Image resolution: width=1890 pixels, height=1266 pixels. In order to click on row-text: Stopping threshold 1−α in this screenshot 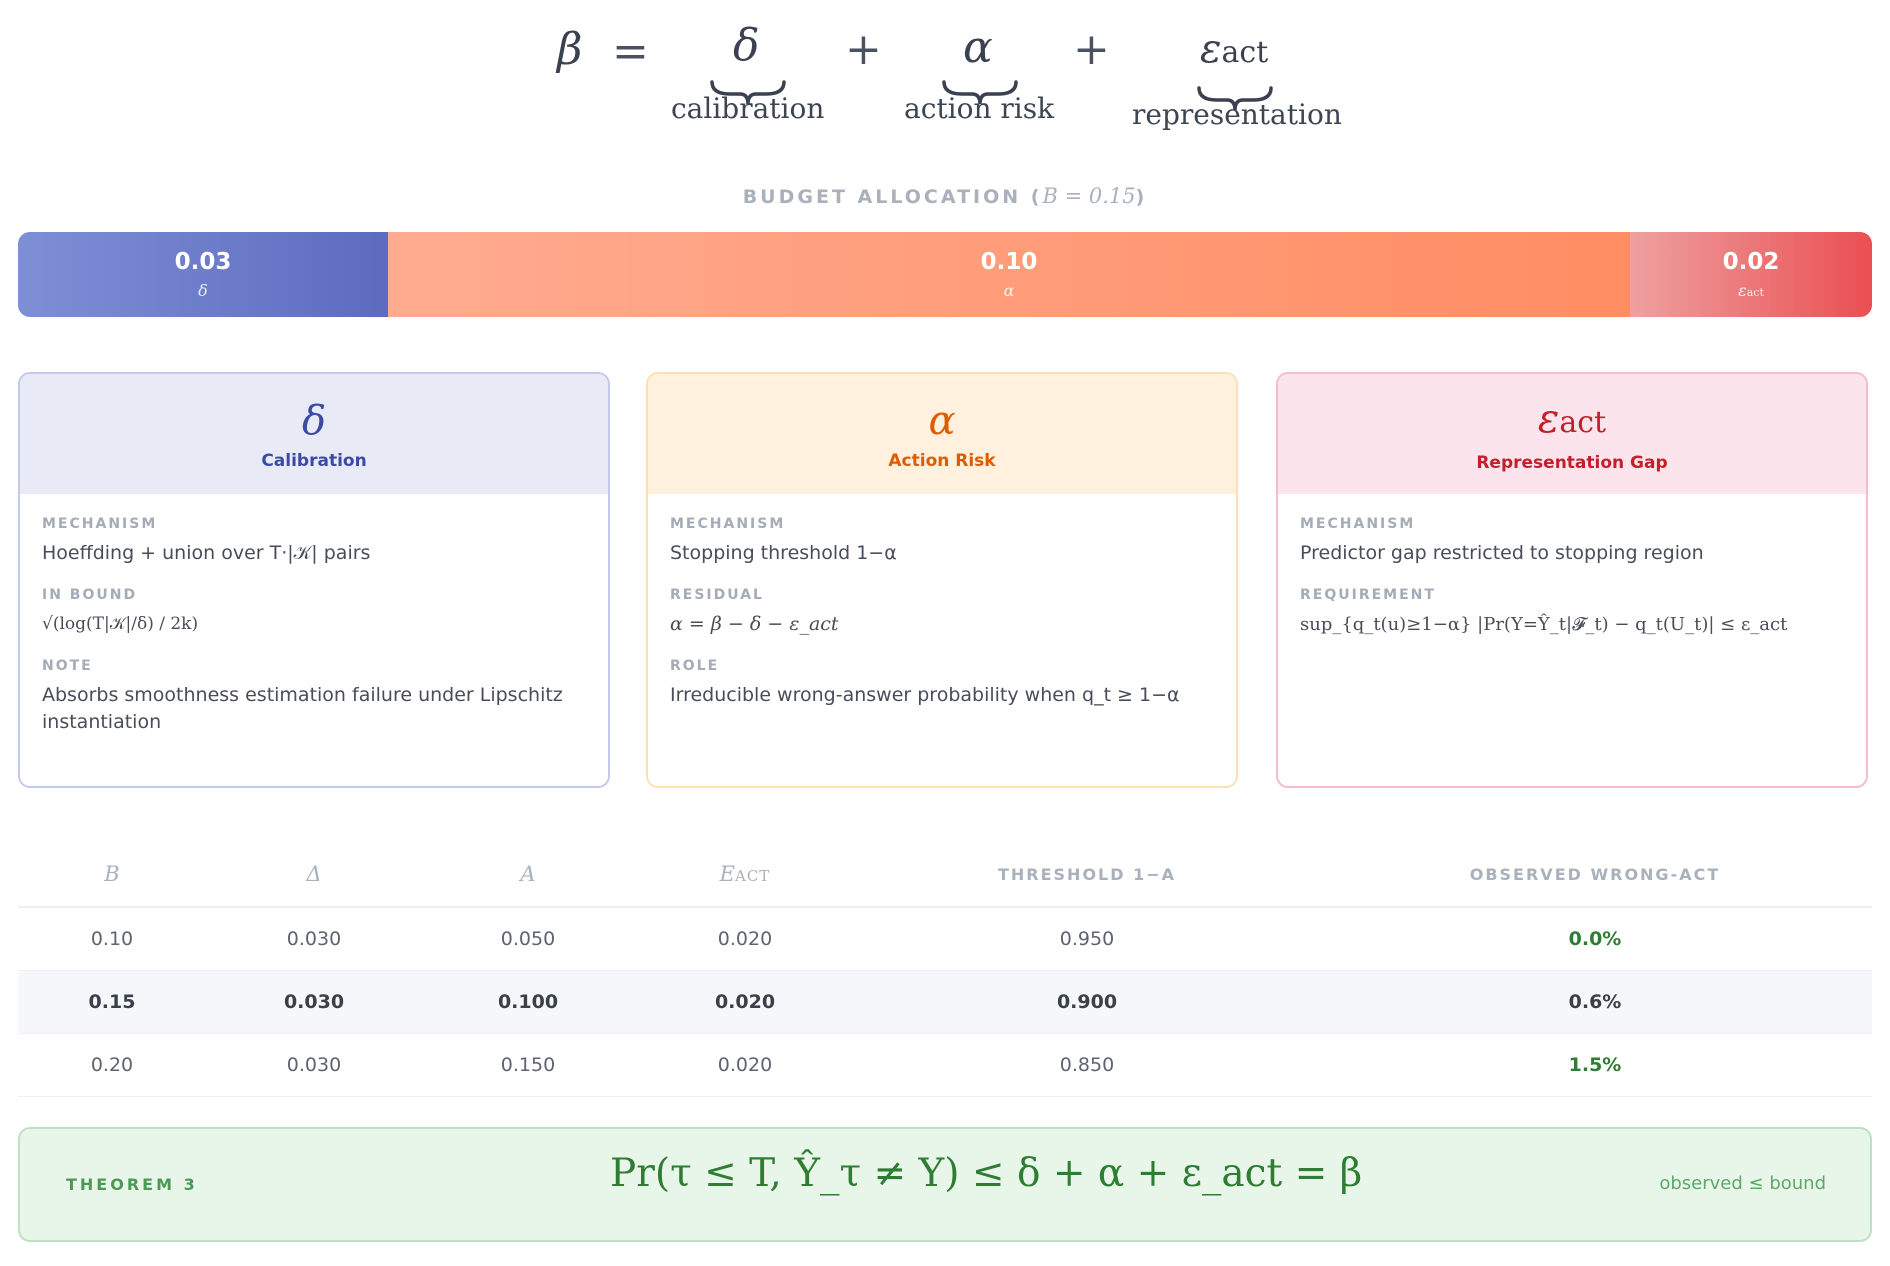, I will do `click(783, 553)`.